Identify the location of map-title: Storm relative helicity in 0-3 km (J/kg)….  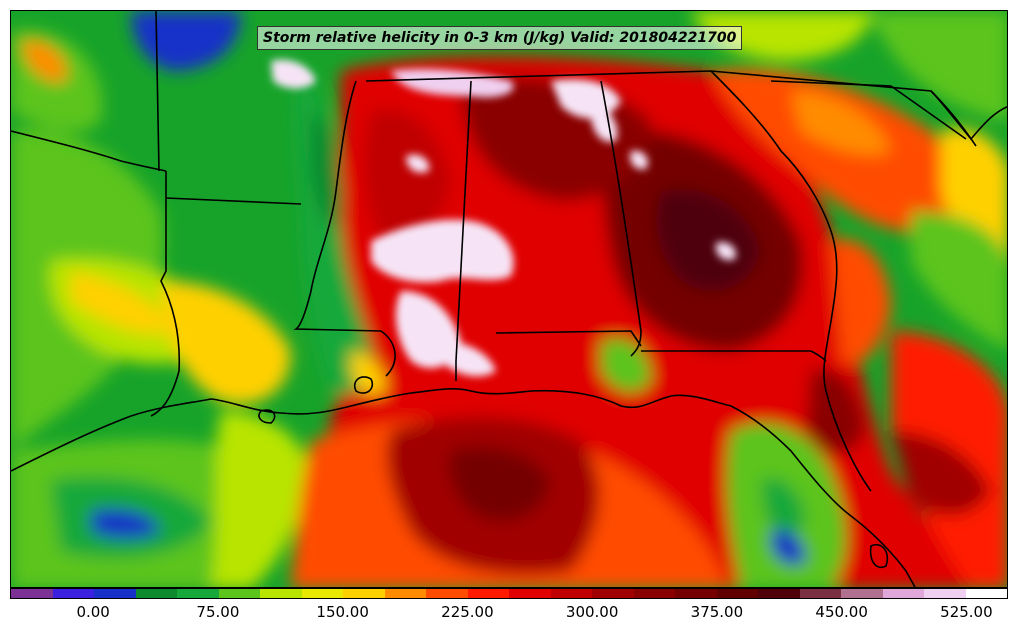
(500, 38).